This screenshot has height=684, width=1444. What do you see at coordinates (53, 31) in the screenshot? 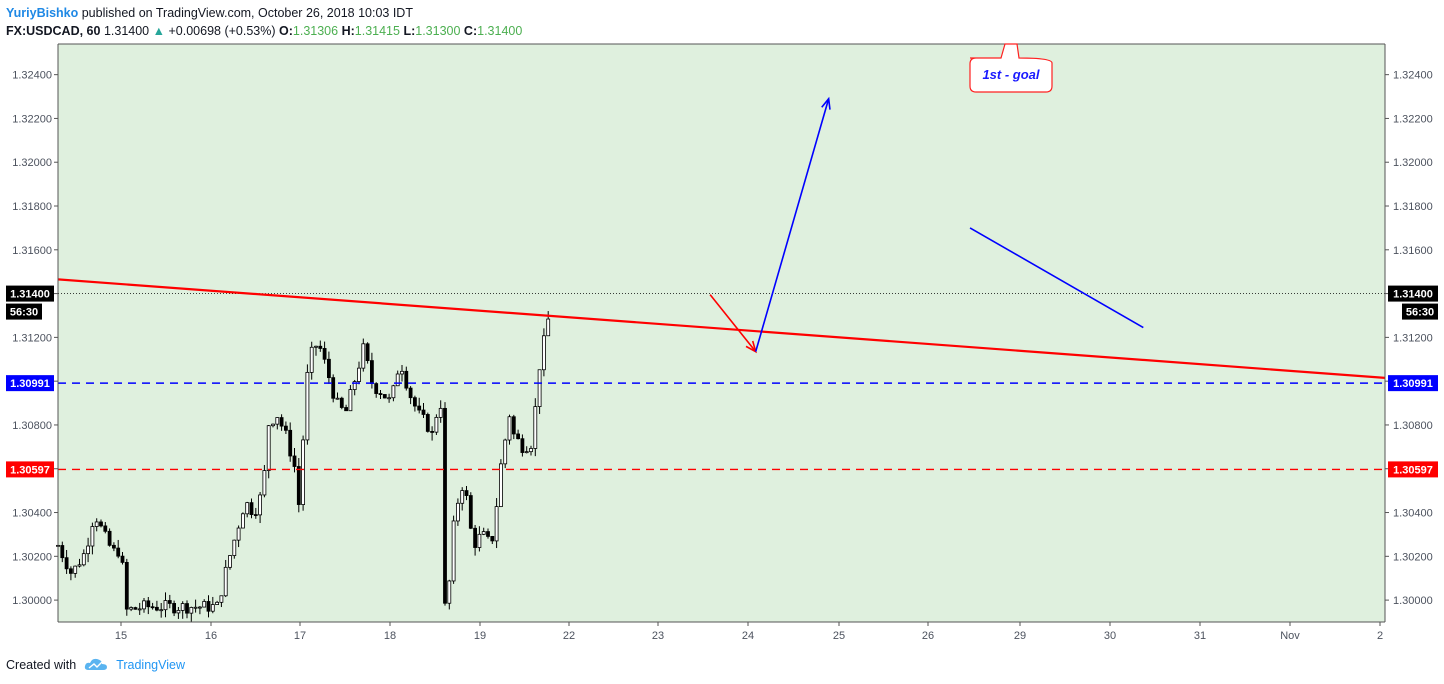
I see `symbol-label: FX:USDCAD, 60` at bounding box center [53, 31].